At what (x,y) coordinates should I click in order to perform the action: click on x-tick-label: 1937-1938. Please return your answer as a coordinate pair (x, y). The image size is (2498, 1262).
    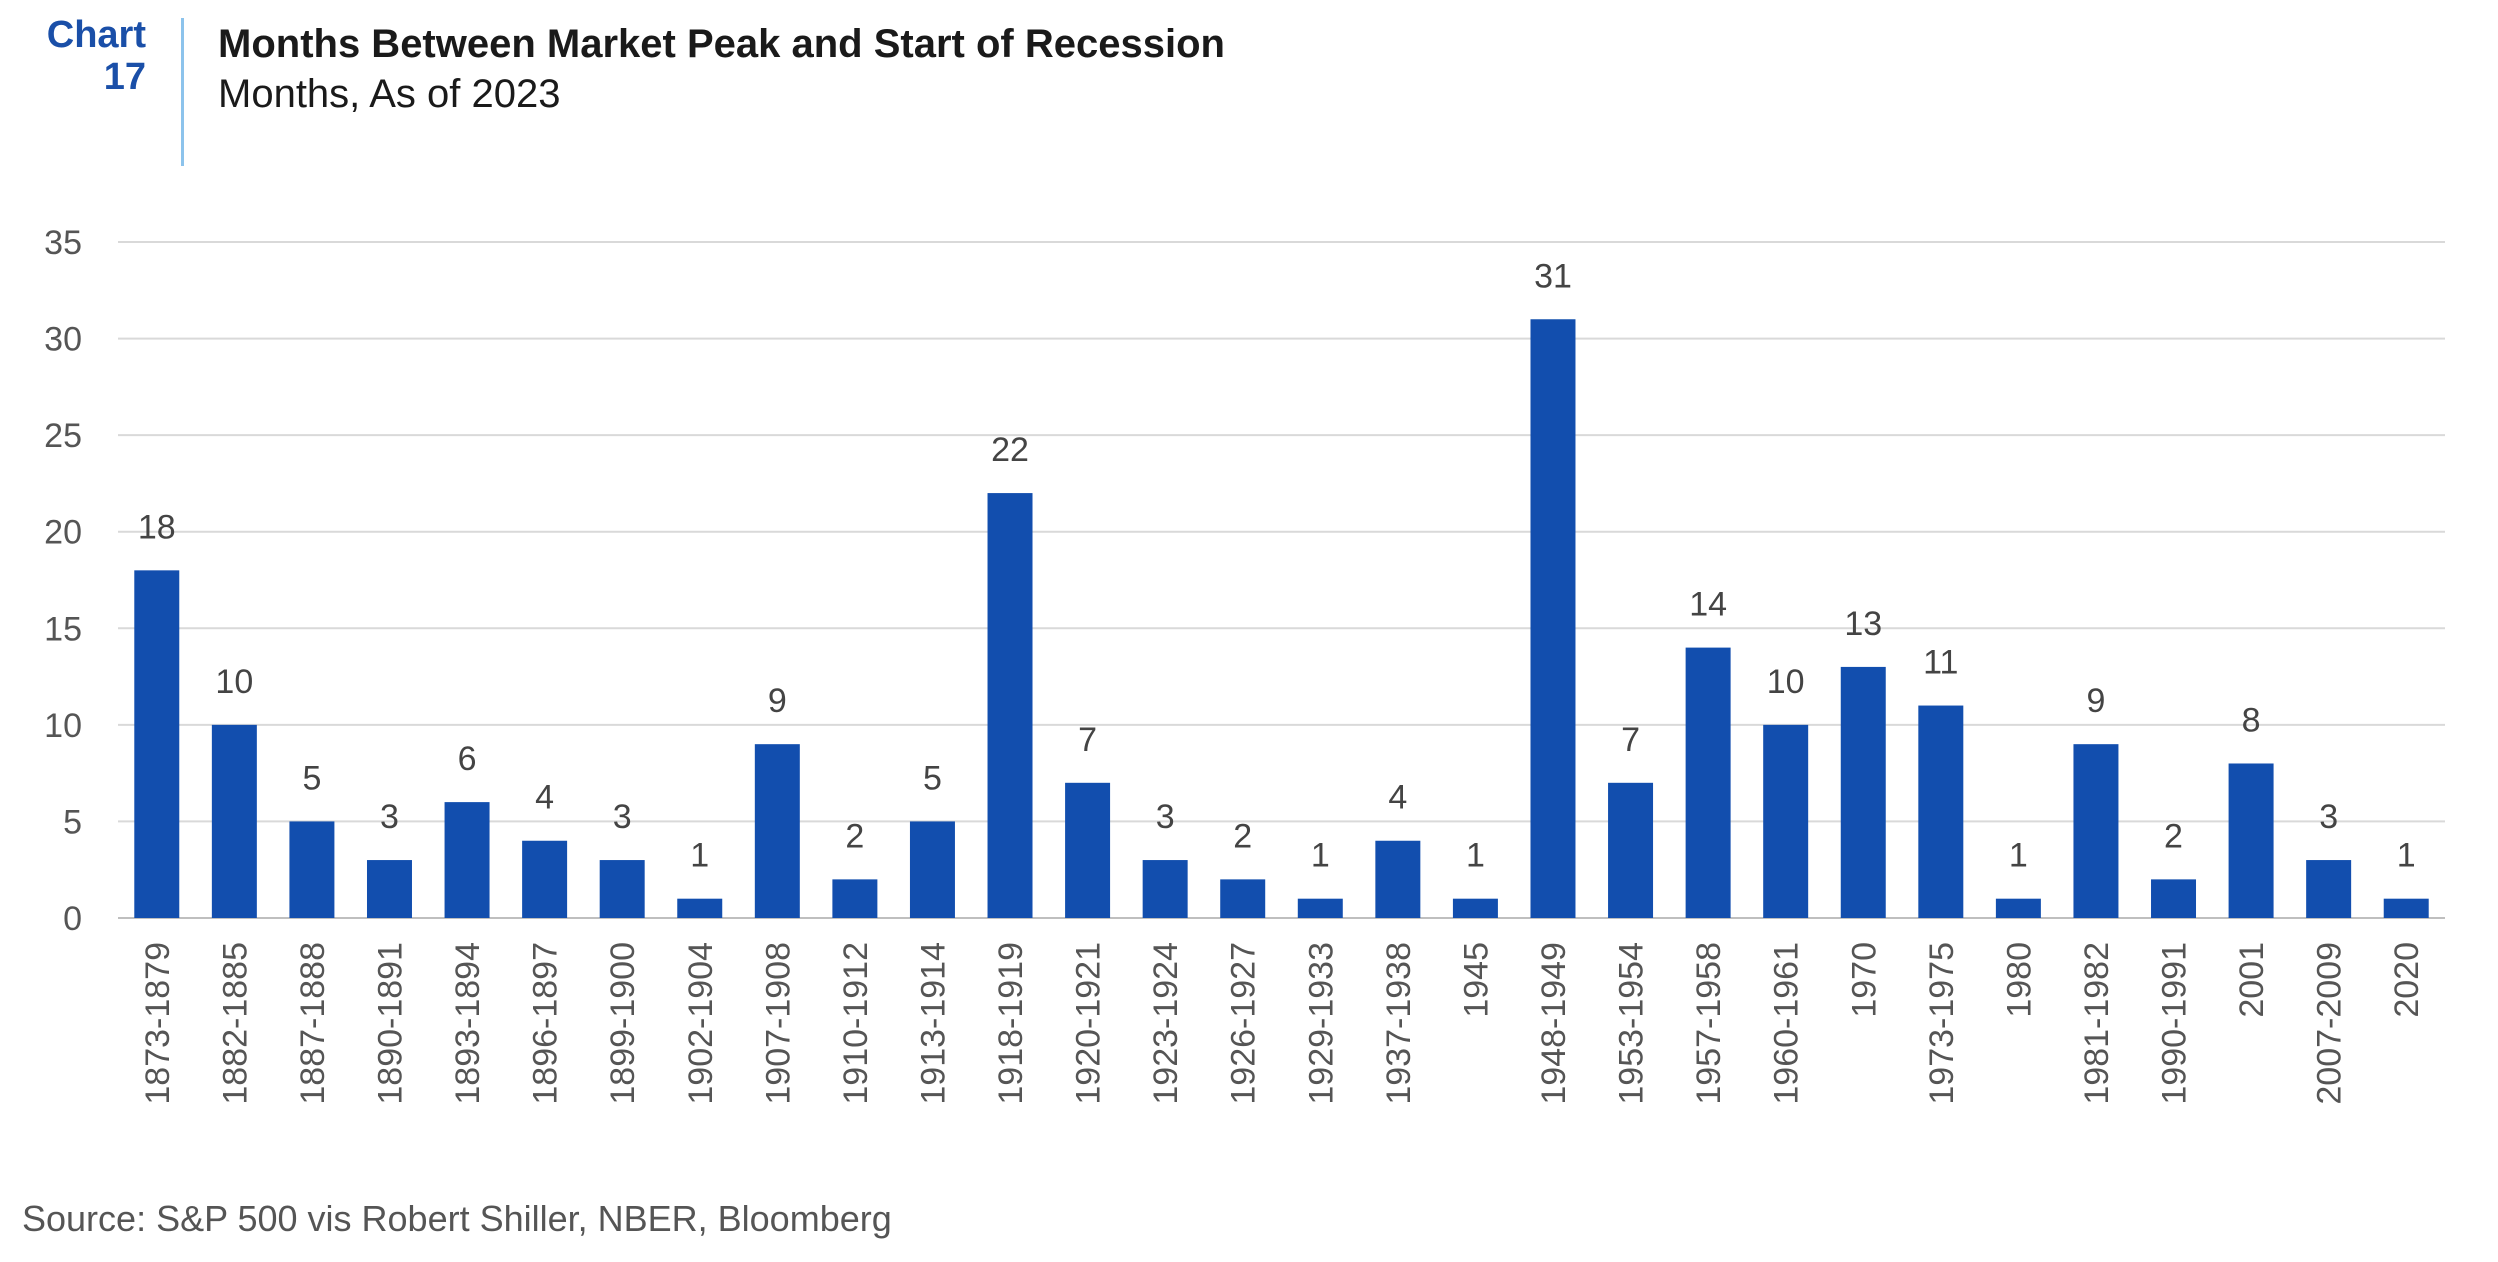
    Looking at the image, I should click on (1399, 1023).